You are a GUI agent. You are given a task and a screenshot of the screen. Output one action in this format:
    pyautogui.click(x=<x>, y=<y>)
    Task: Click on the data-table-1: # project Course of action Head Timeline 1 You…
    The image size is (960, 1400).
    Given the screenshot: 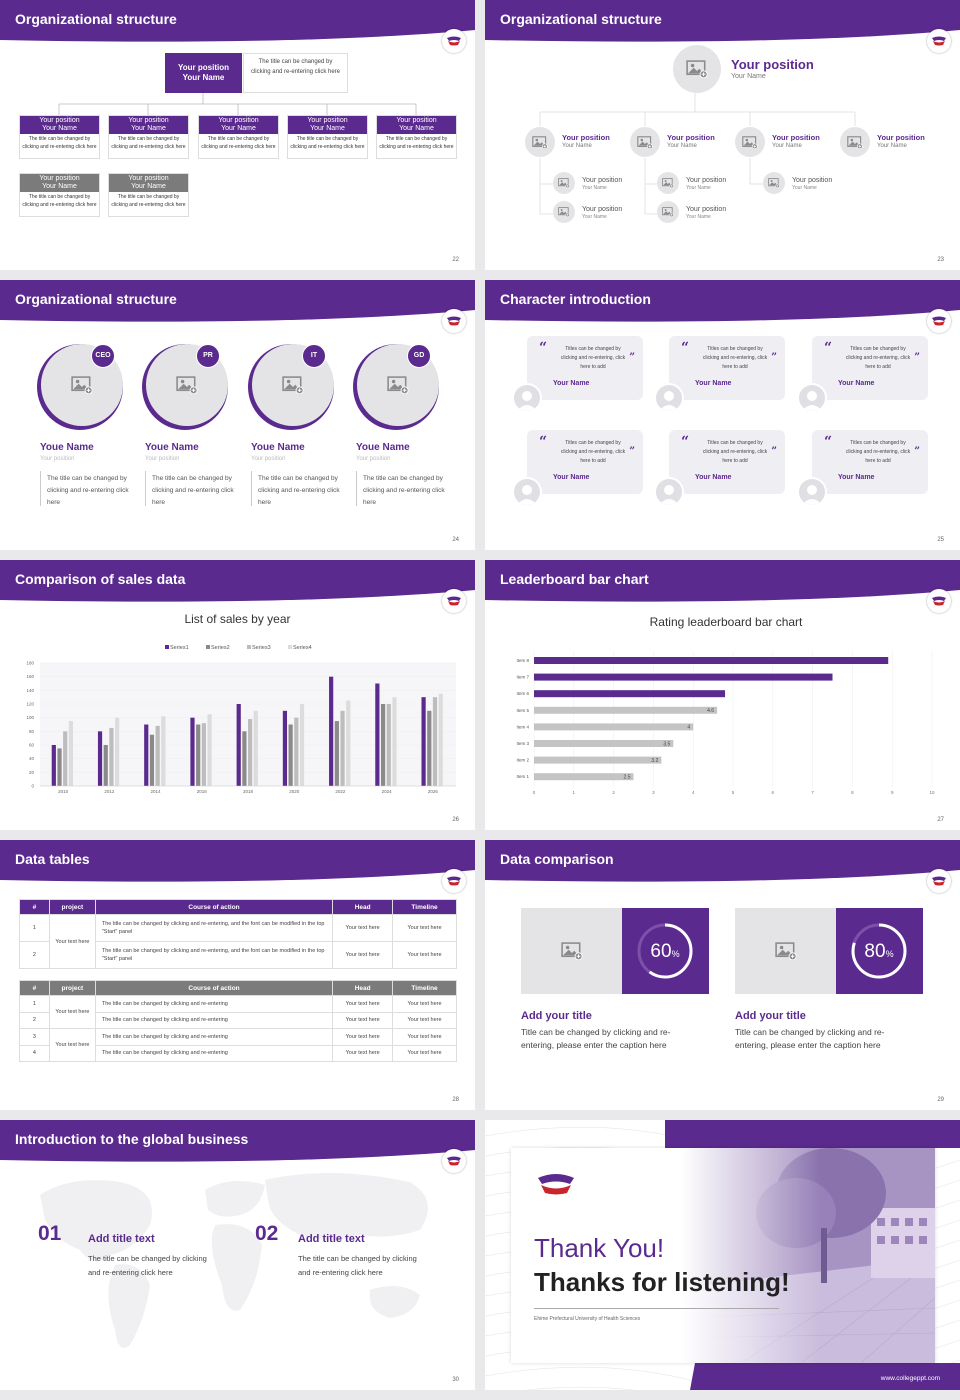 What is the action you would take?
    pyautogui.click(x=238, y=934)
    